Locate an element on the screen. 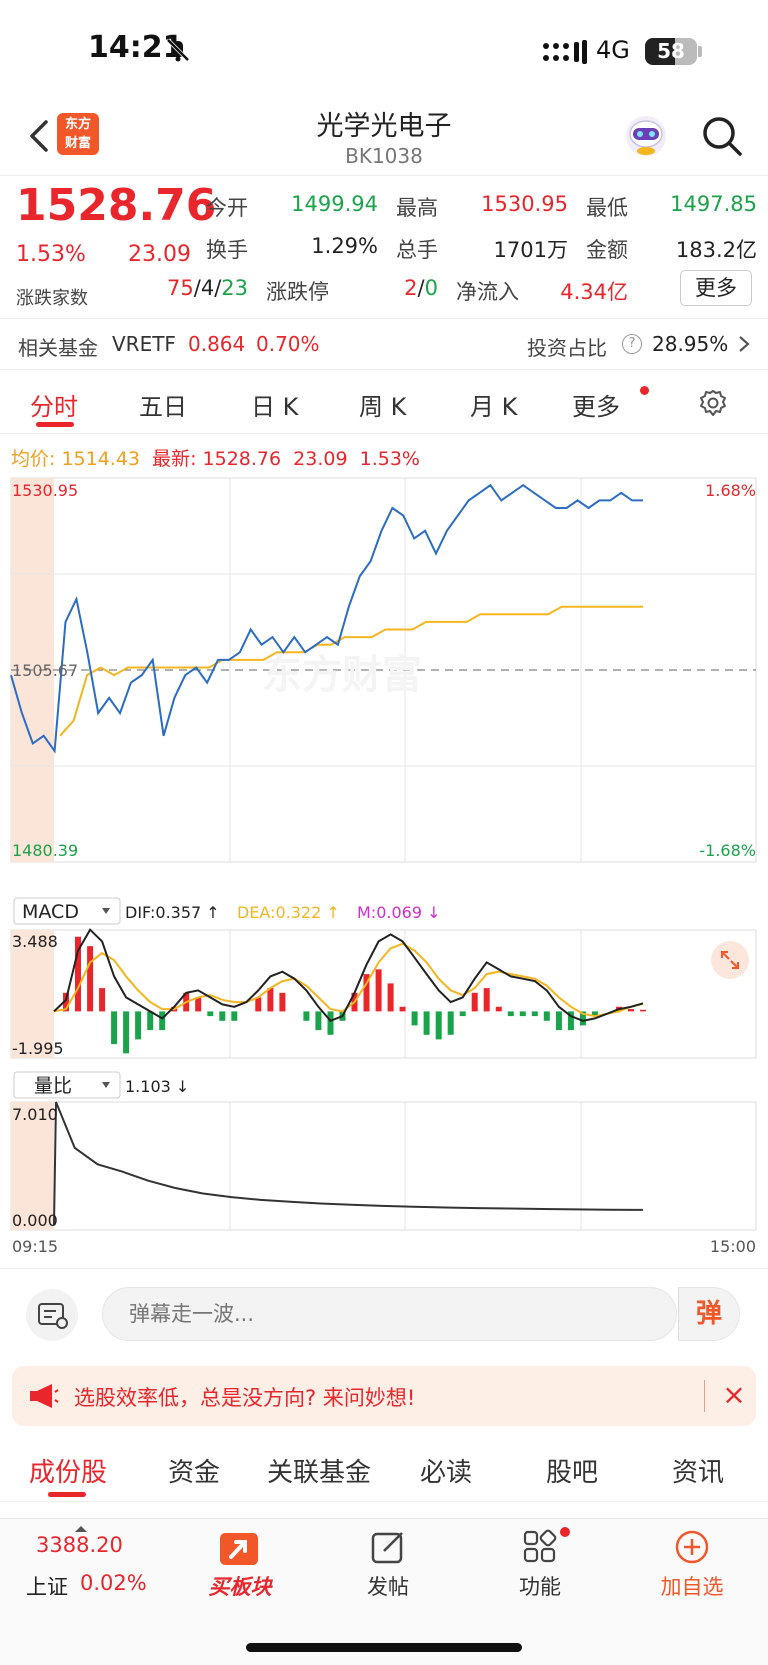 The height and width of the screenshot is (1665, 768). turnover-label: 换手 is located at coordinates (227, 250).